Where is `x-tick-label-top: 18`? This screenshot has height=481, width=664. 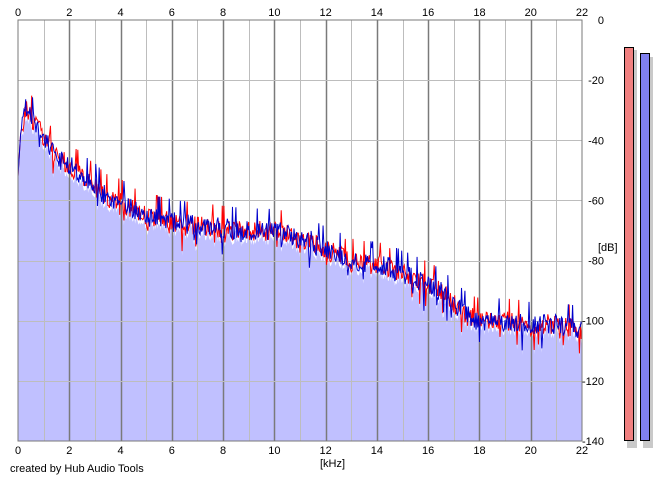
x-tick-label-top: 18 is located at coordinates (479, 13).